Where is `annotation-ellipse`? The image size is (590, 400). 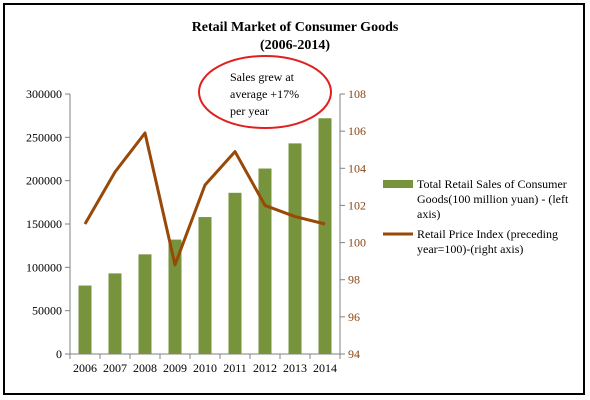 annotation-ellipse is located at coordinates (265, 92).